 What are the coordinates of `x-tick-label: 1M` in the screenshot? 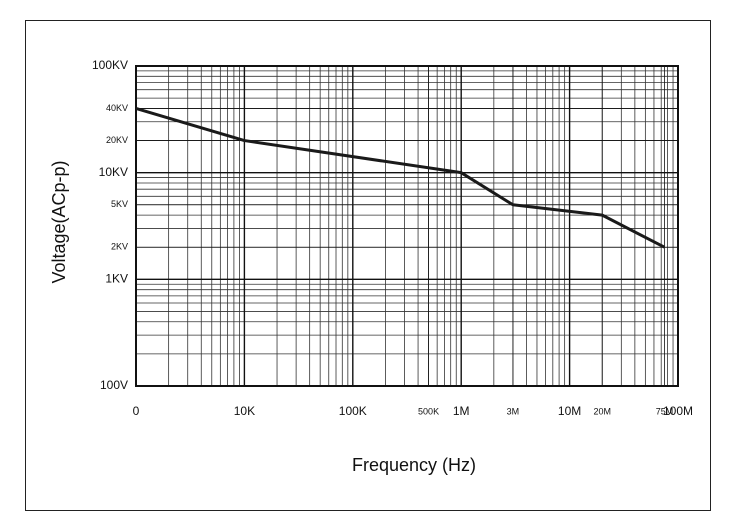 It's located at (461, 411).